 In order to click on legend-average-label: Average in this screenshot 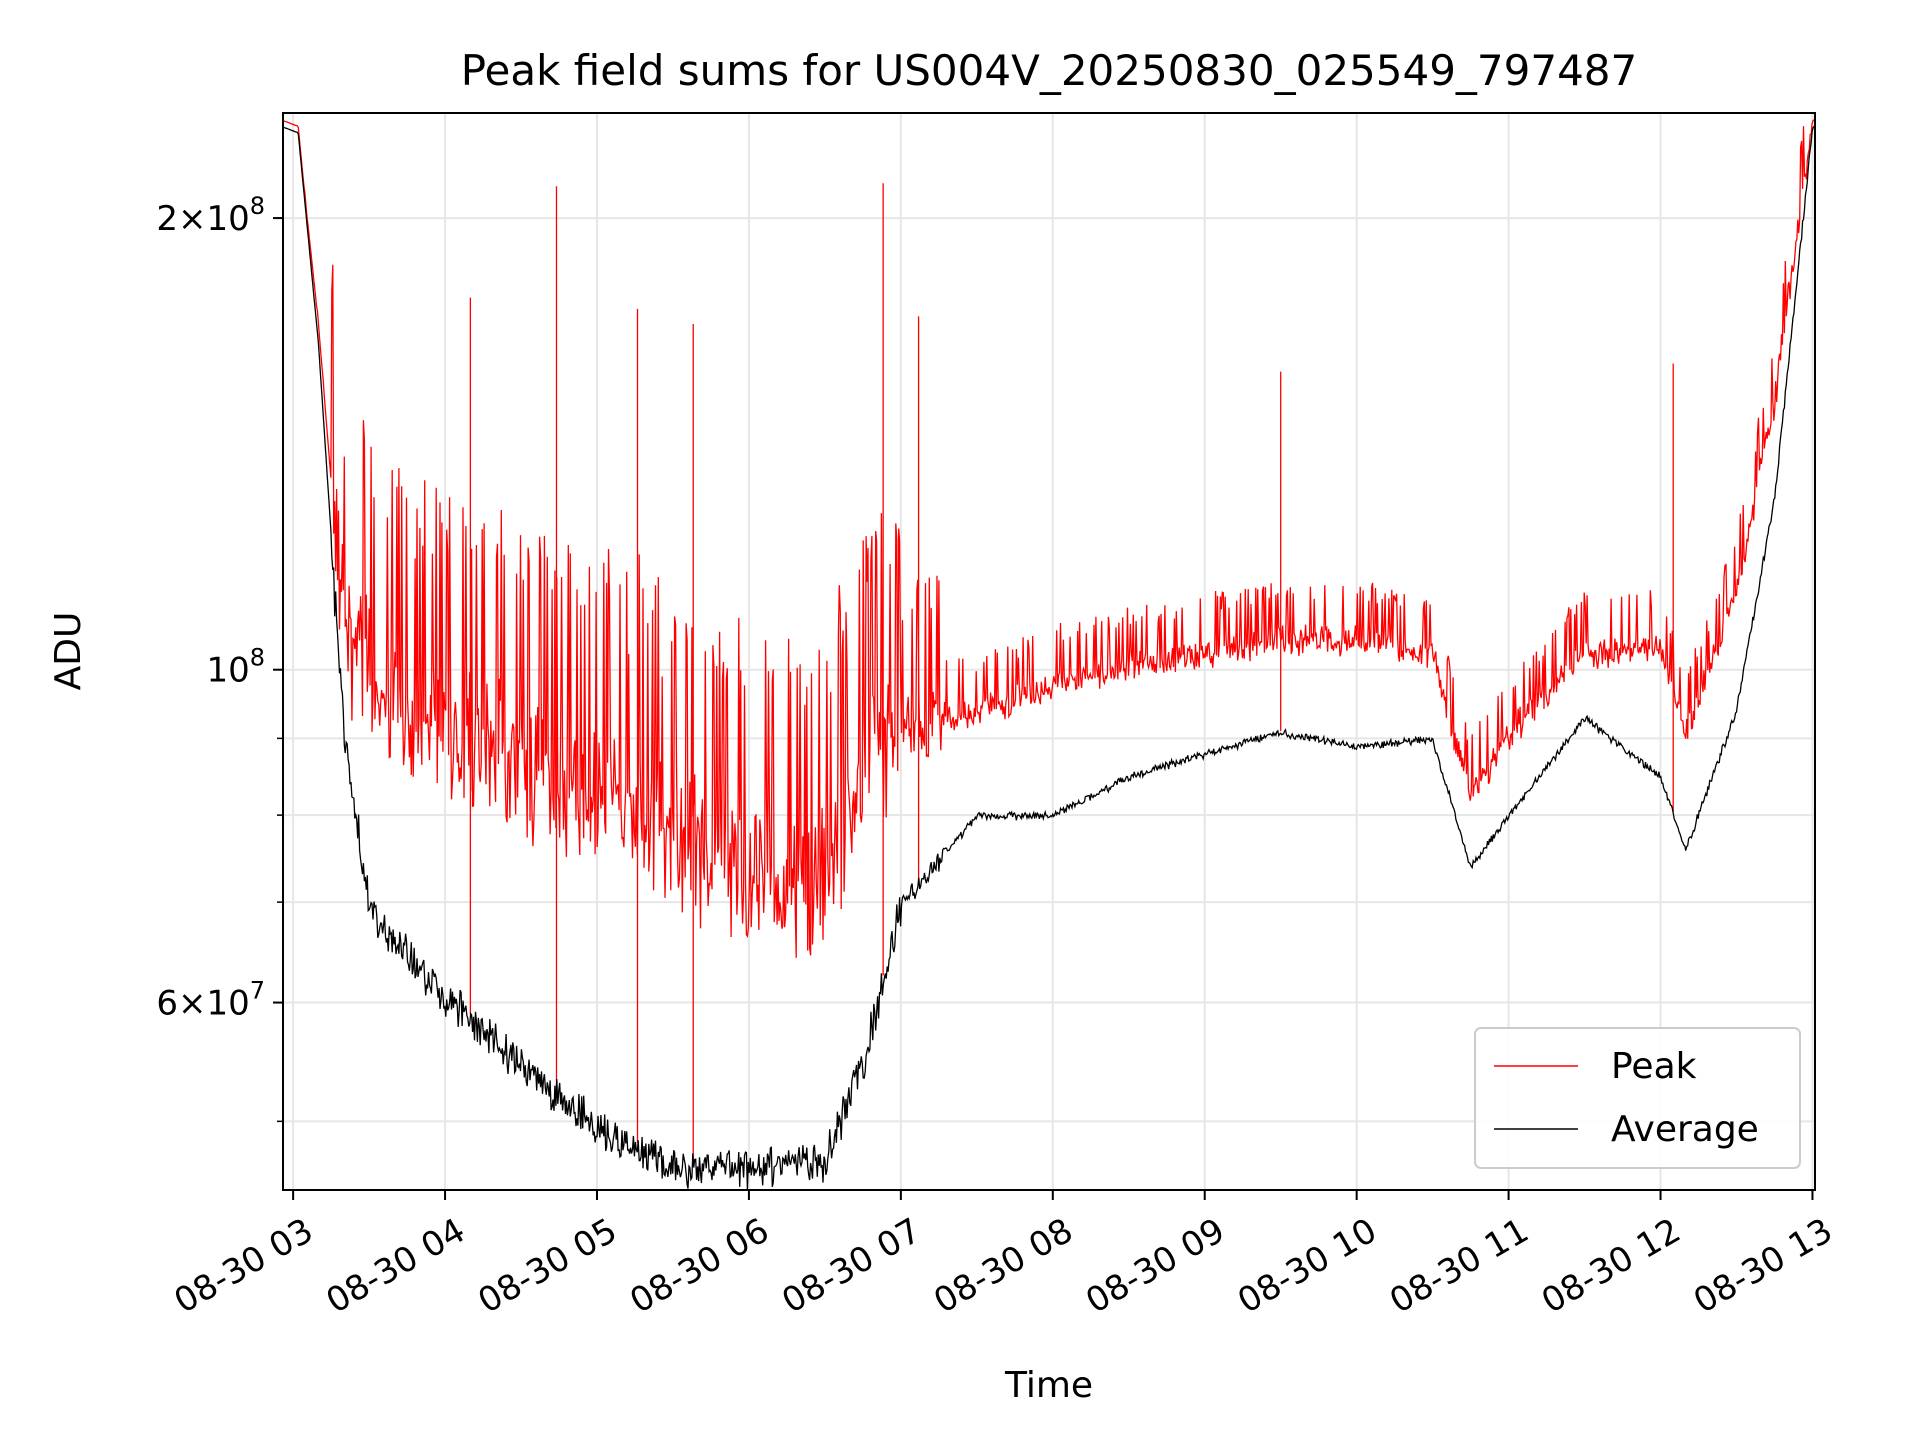, I will do `click(1685, 1129)`.